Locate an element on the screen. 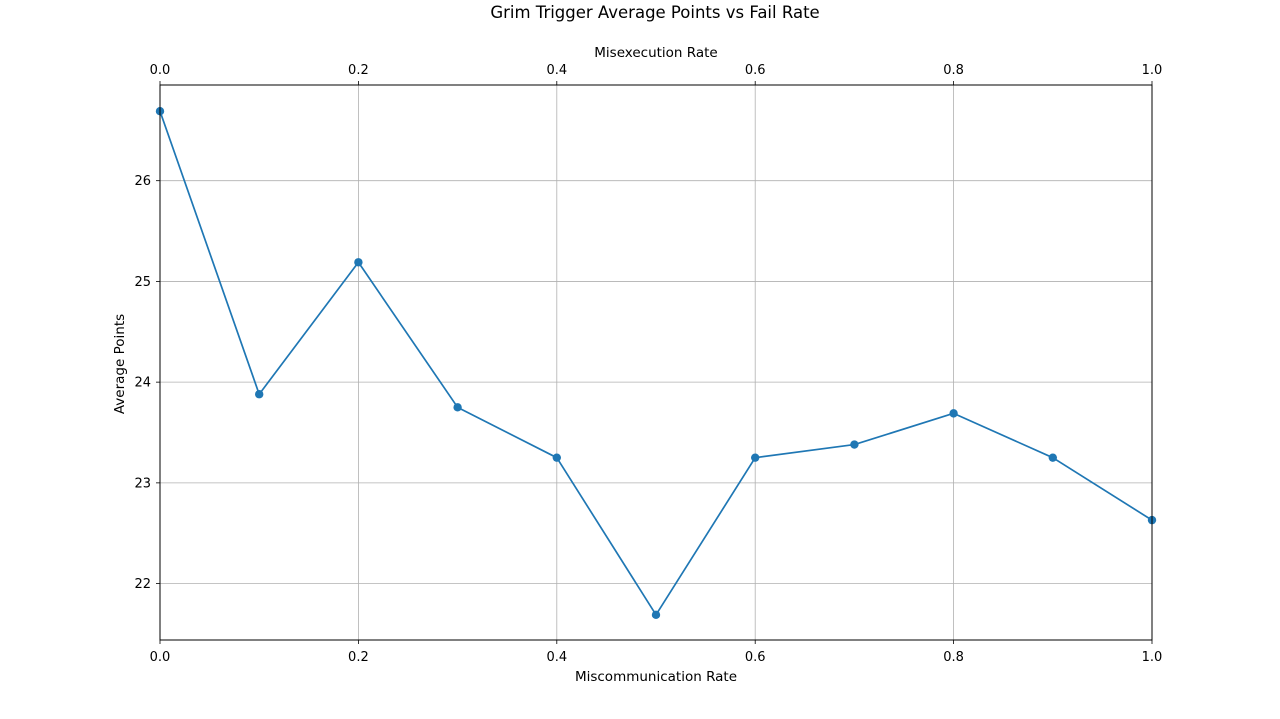 Image resolution: width=1280 pixels, height=719 pixels. x2-axis-label: Misexecution Rate is located at coordinates (655, 53).